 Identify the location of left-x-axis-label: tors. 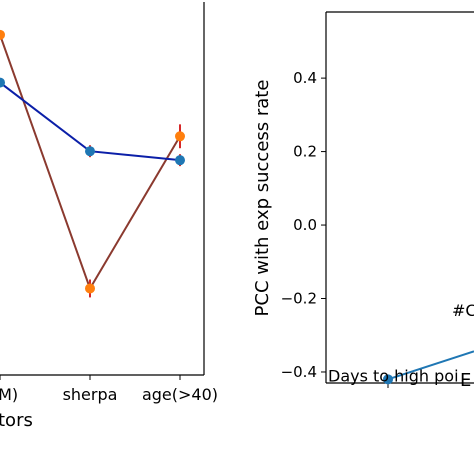
(16, 420).